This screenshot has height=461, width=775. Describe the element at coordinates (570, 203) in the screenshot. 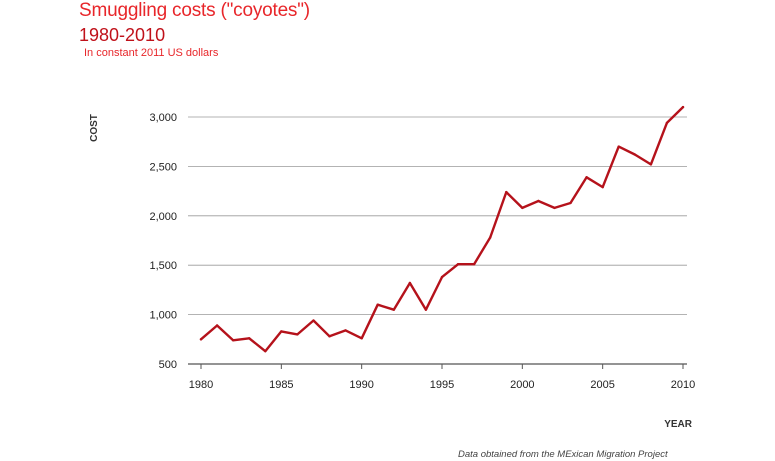

I see `data-point-2003` at that location.